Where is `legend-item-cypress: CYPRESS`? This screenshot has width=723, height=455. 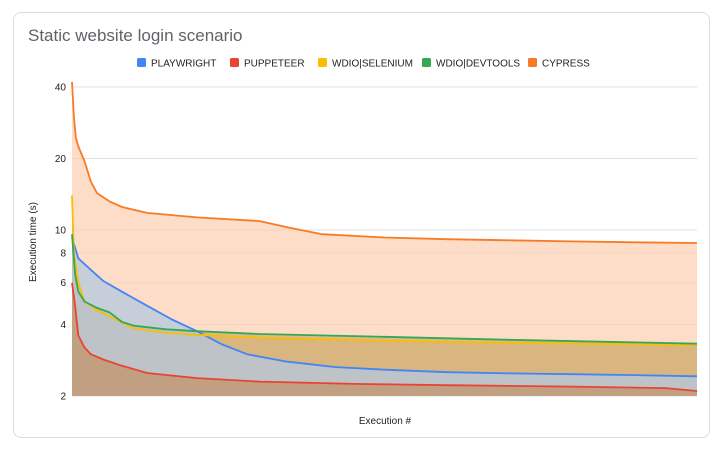 legend-item-cypress: CYPRESS is located at coordinates (559, 64).